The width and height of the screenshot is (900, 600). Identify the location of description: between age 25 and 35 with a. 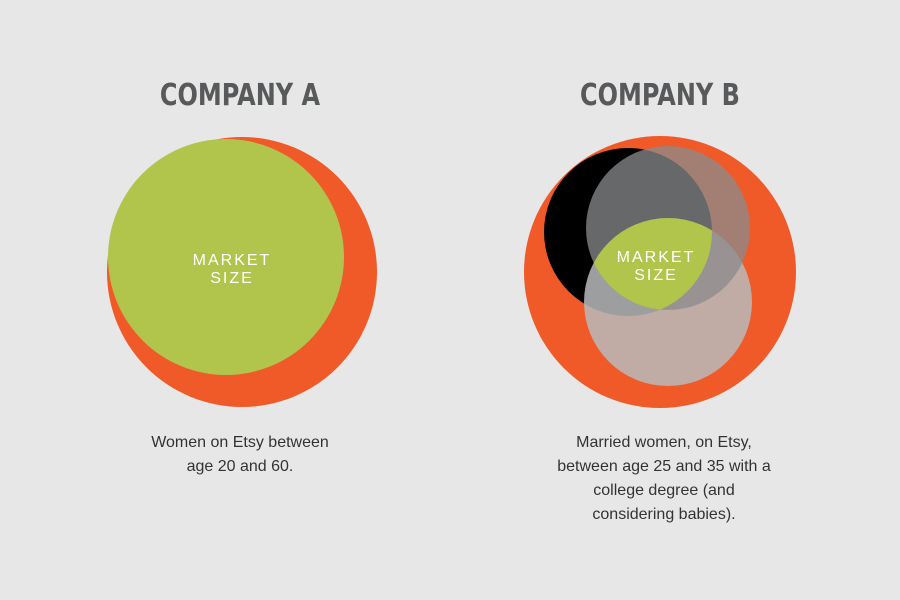
(664, 466).